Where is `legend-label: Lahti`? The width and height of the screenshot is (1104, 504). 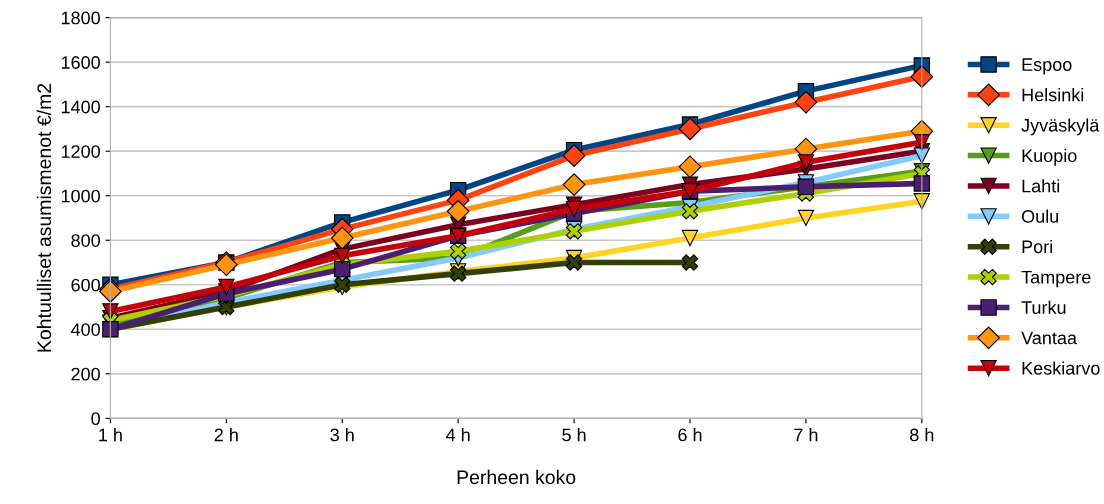 legend-label: Lahti is located at coordinates (1041, 186).